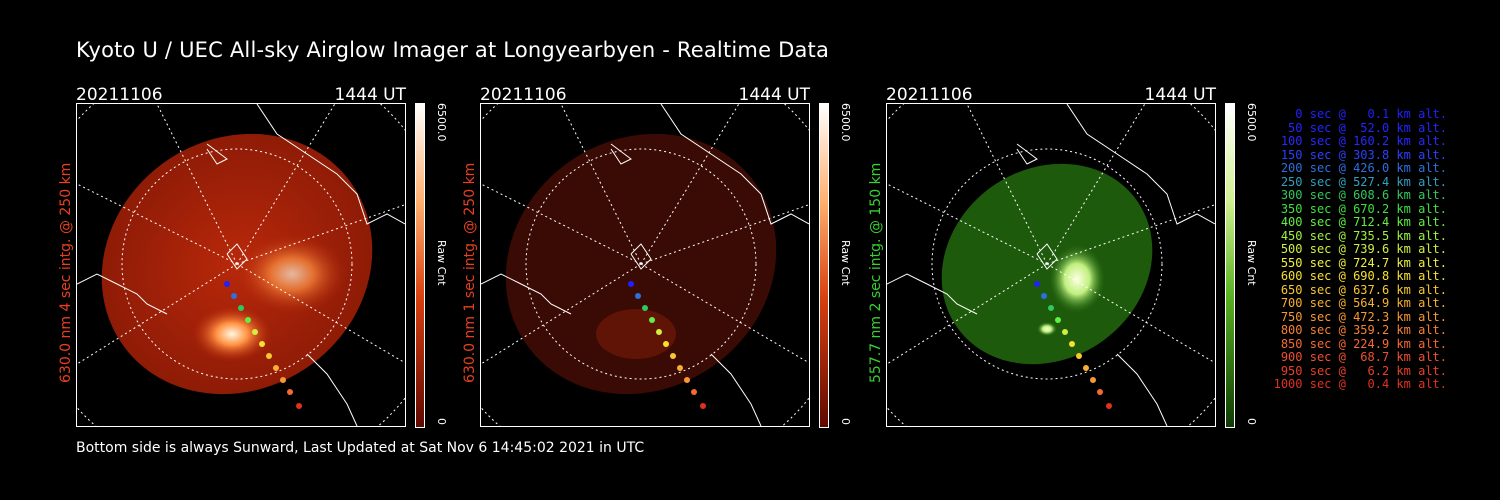 The width and height of the screenshot is (1500, 500). What do you see at coordinates (1371, 114) in the screenshot?
I see `legend-row: 0 sec @ 0.1 km alt.` at bounding box center [1371, 114].